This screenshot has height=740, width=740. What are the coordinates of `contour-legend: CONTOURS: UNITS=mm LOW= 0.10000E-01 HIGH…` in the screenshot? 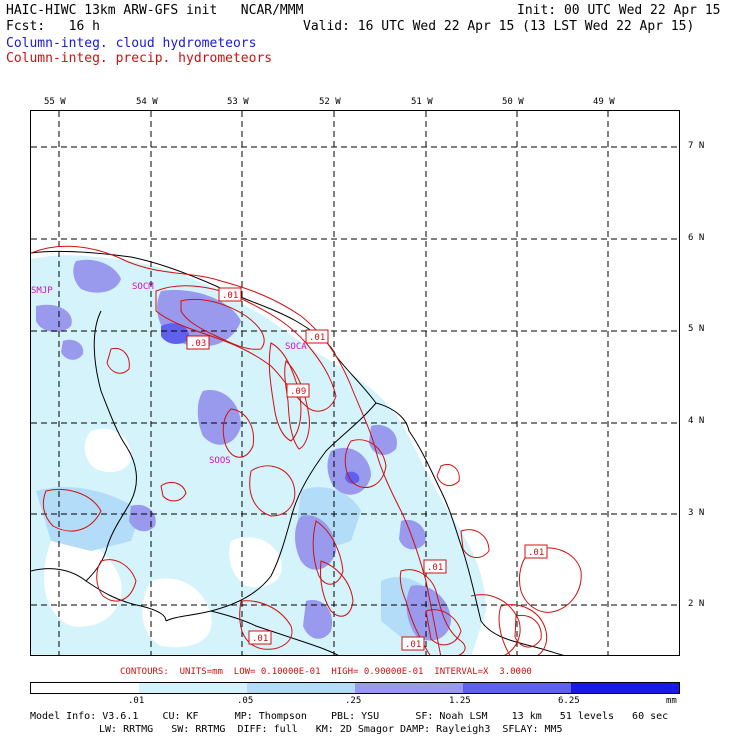 It's located at (326, 672).